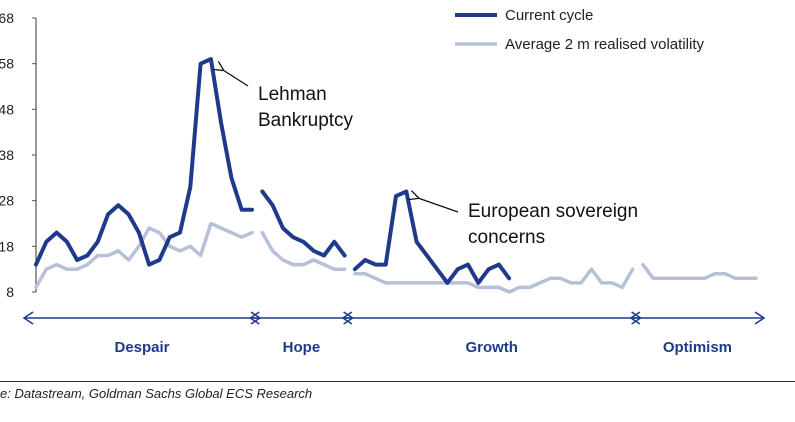 The height and width of the screenshot is (422, 795). What do you see at coordinates (394, 333) in the screenshot?
I see `phase-layer: Despair Hope Growth Optimism` at bounding box center [394, 333].